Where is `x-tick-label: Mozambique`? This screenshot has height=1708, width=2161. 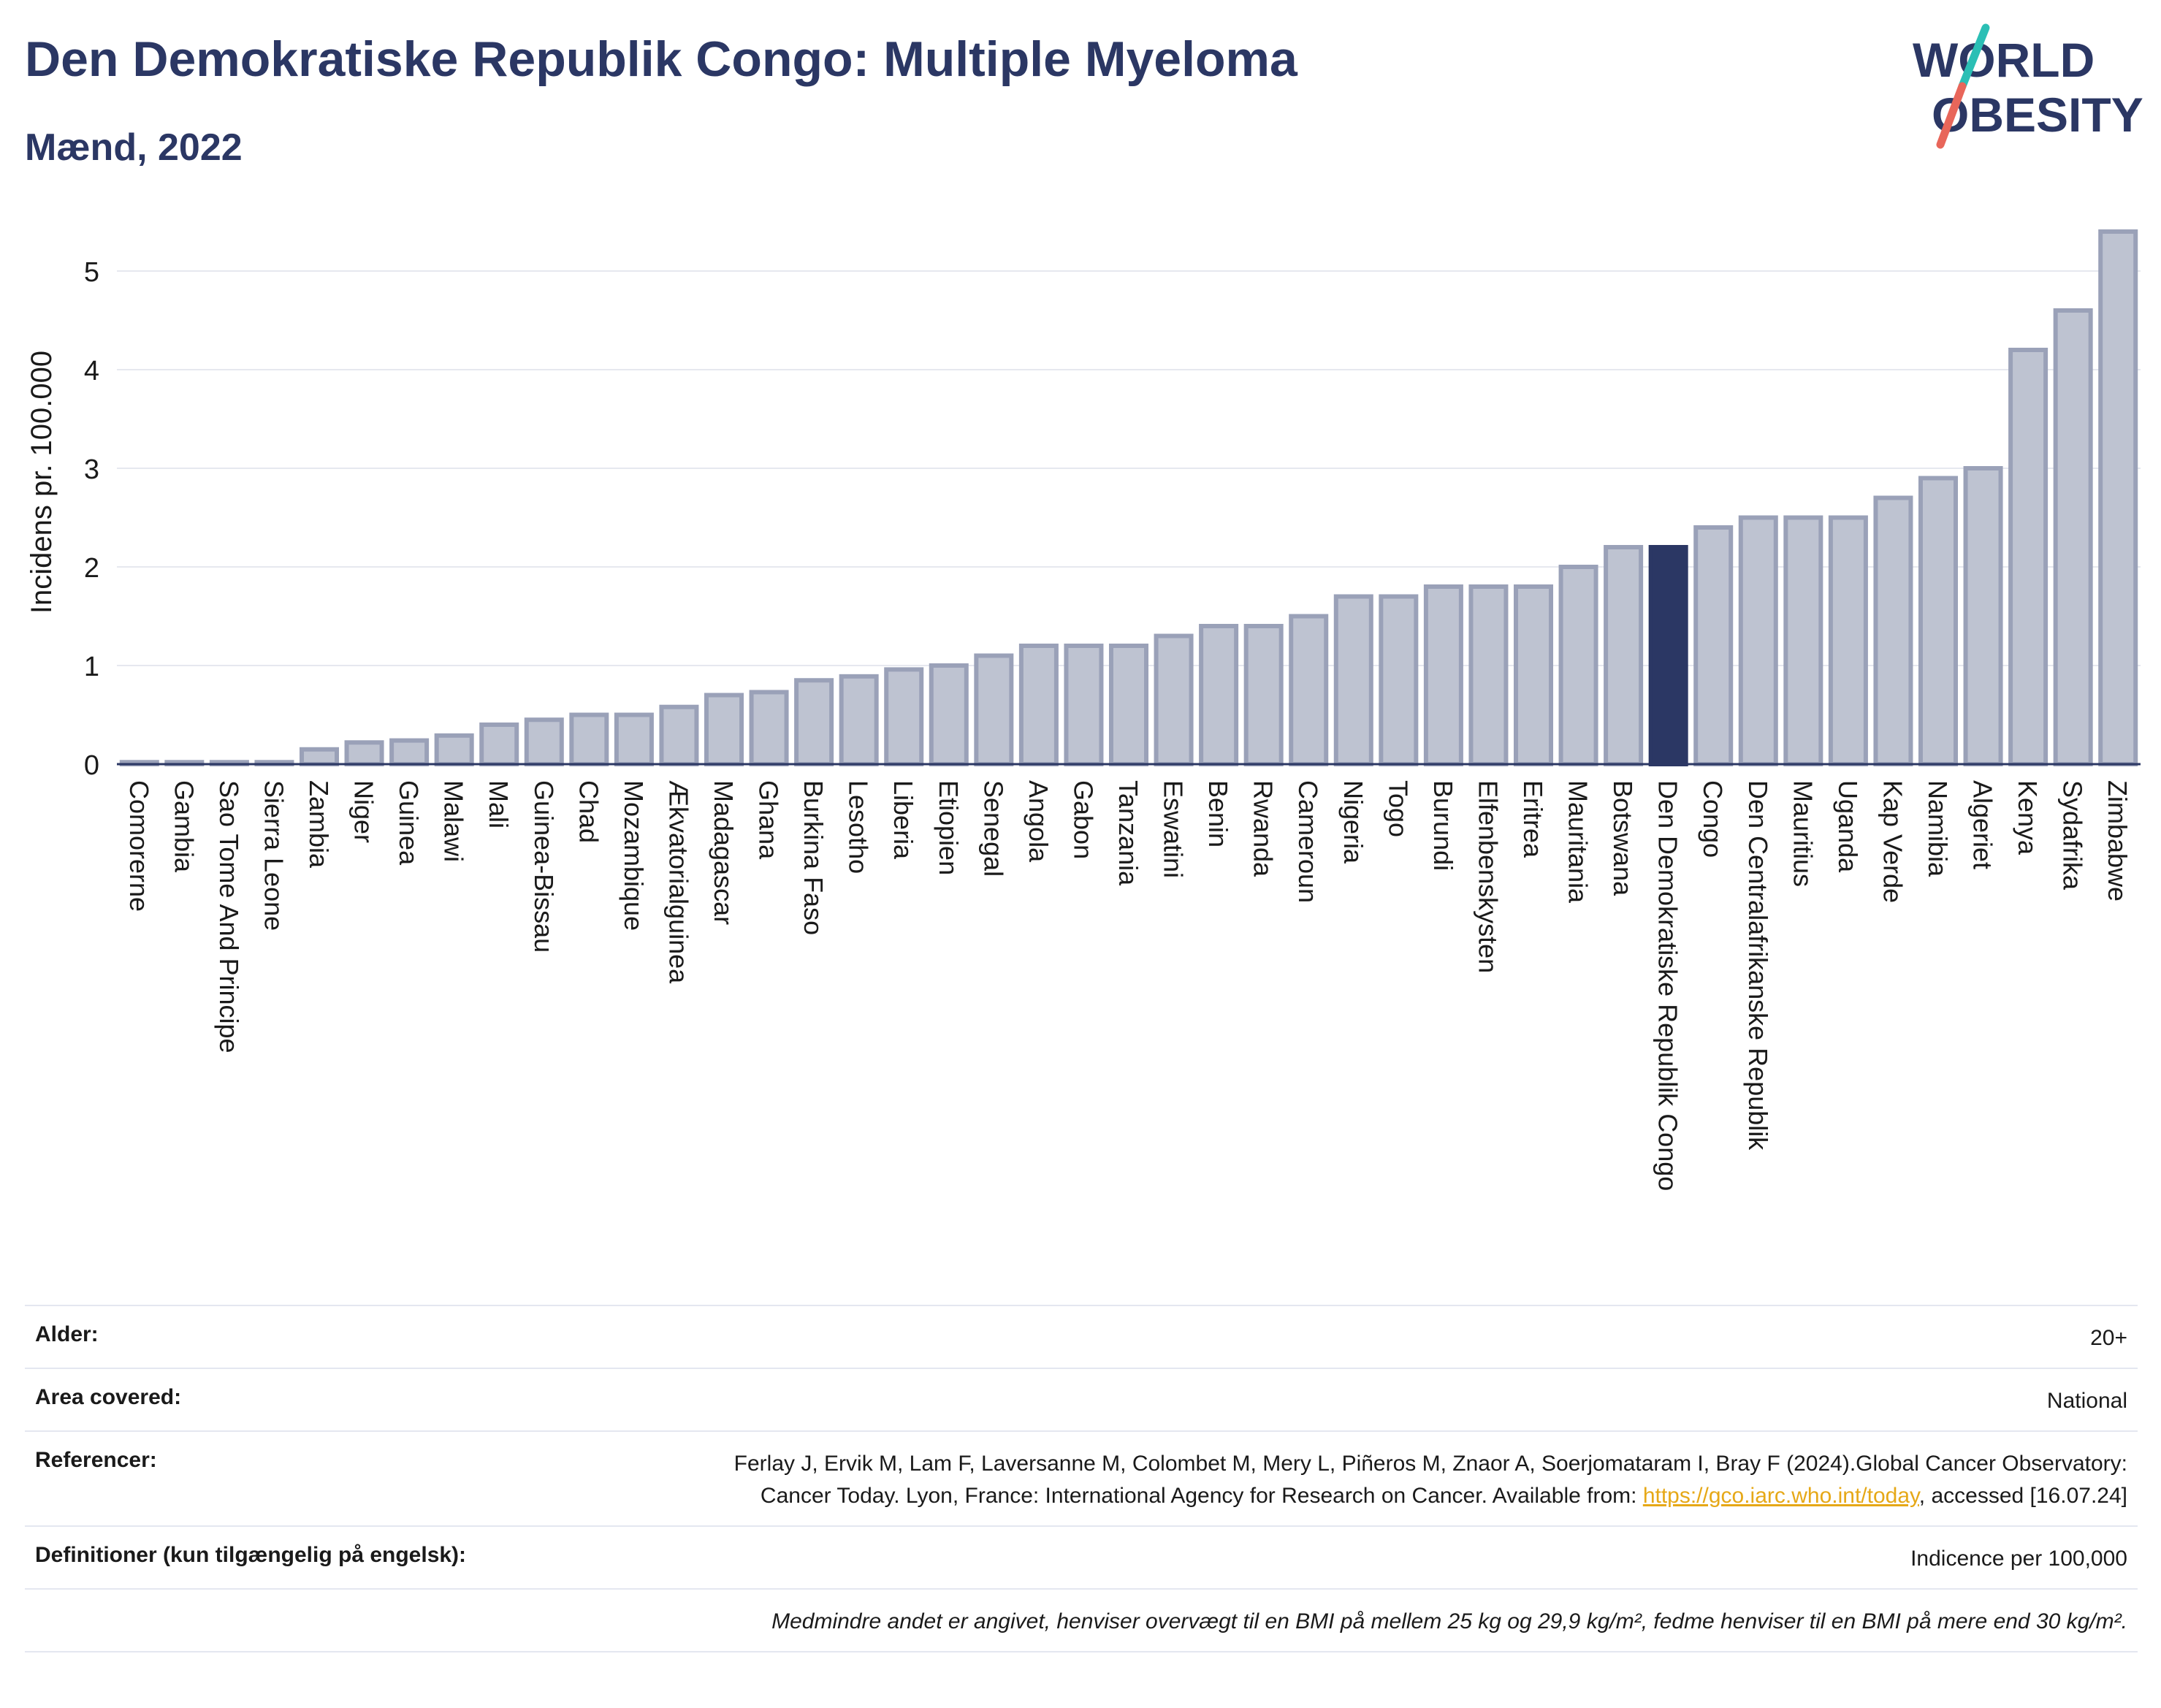 x-tick-label: Mozambique is located at coordinates (634, 855).